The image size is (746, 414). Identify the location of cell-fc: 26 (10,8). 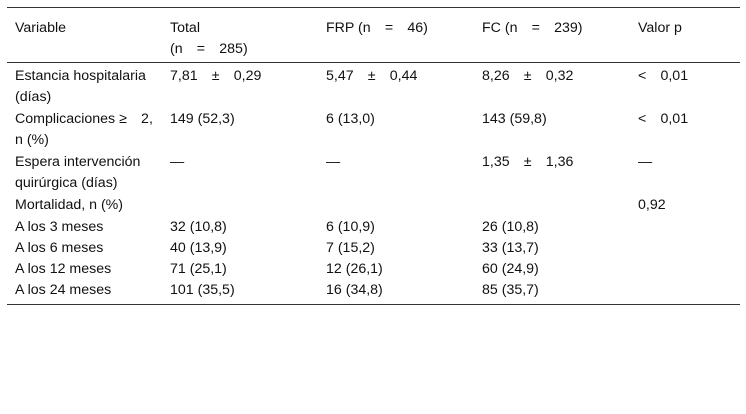
(510, 227).